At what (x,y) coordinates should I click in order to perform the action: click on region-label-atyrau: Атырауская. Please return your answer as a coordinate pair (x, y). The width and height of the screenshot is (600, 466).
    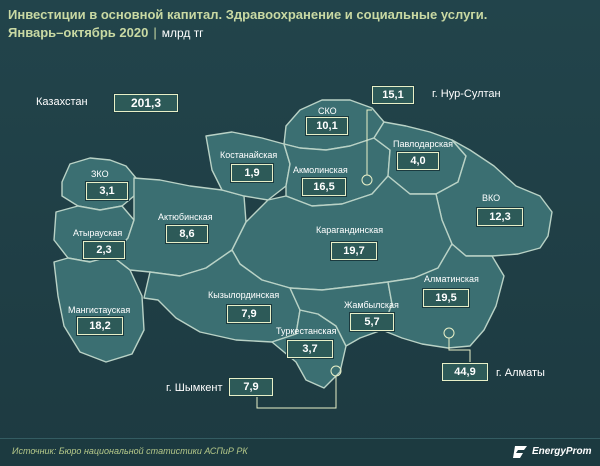
    Looking at the image, I should click on (98, 233).